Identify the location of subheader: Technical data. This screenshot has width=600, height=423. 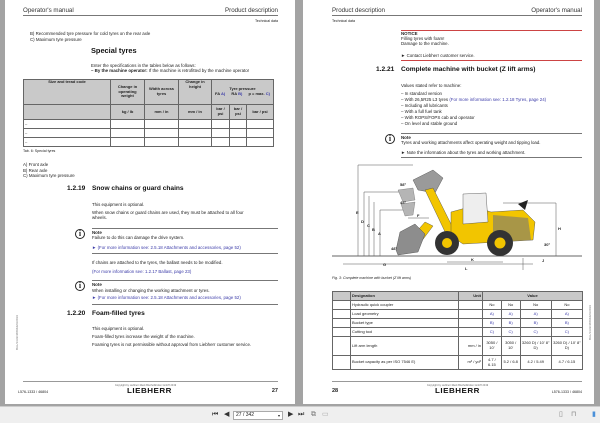
(343, 21).